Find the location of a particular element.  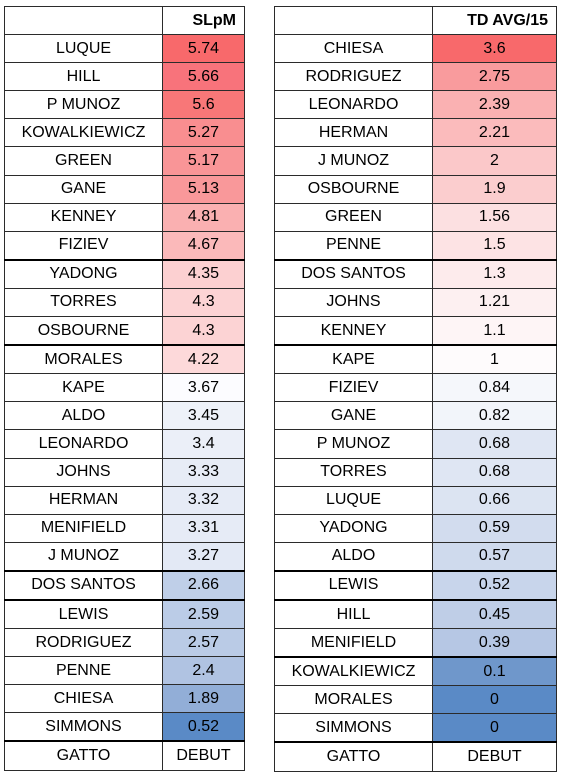

stat-value-cell: 3.4 is located at coordinates (203, 444).